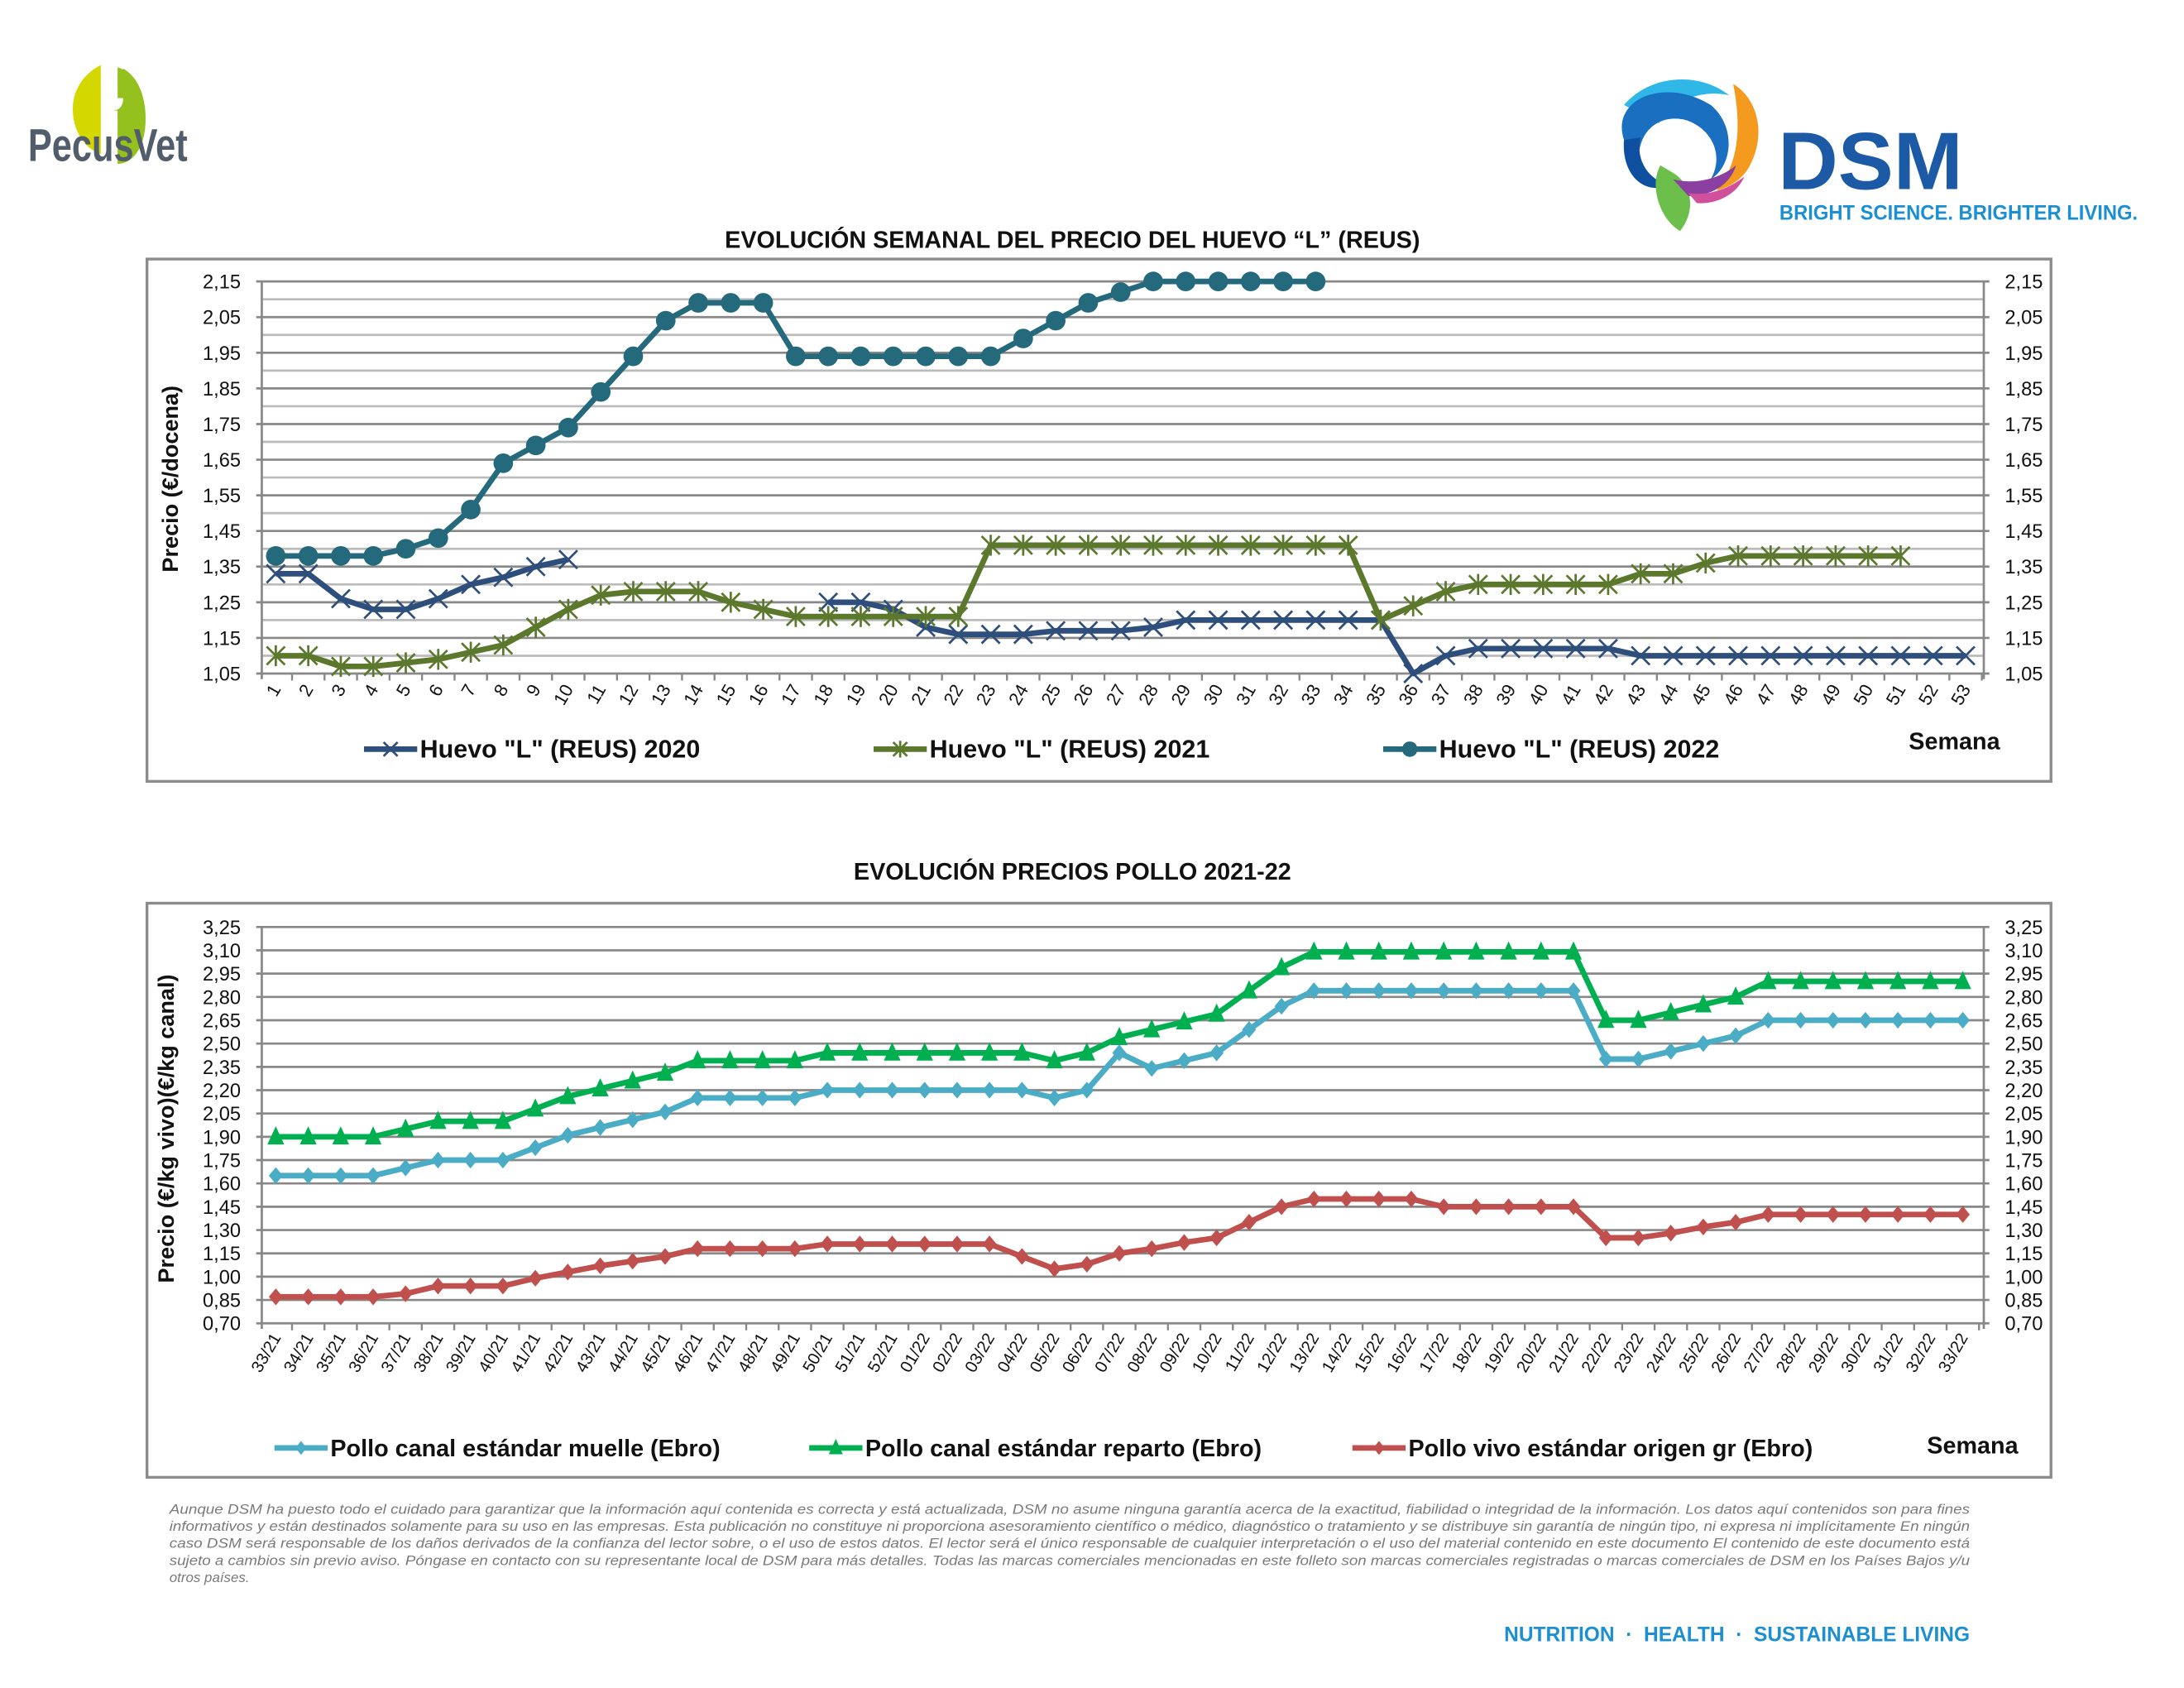 The image size is (2184, 1688). What do you see at coordinates (1973, 1446) in the screenshot?
I see `x-axis-label: Semana` at bounding box center [1973, 1446].